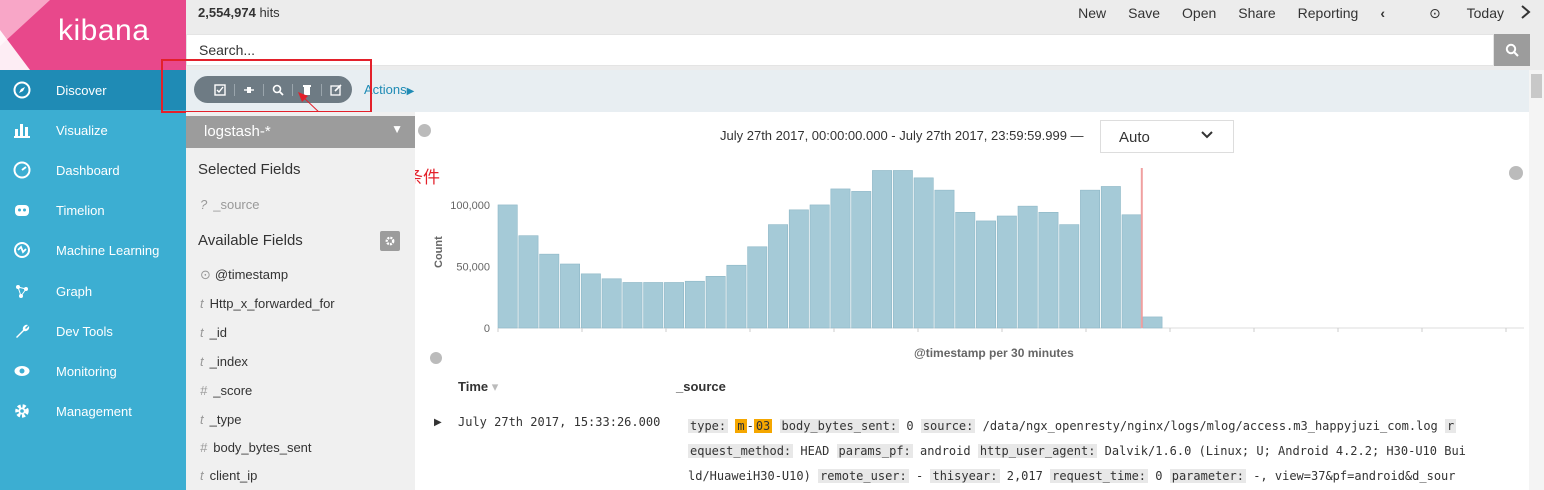 This screenshot has width=1544, height=490. I want to click on pin-filters-icon, so click(249, 90).